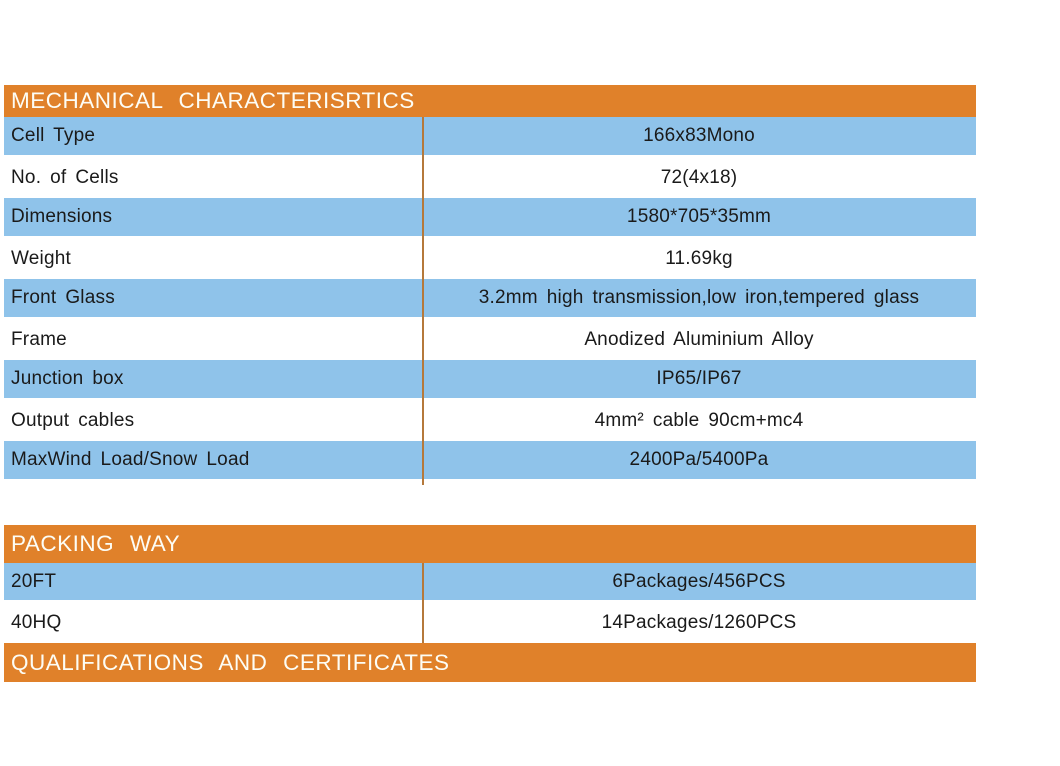  What do you see at coordinates (490, 258) in the screenshot?
I see `table-row: Weight 11.69kg` at bounding box center [490, 258].